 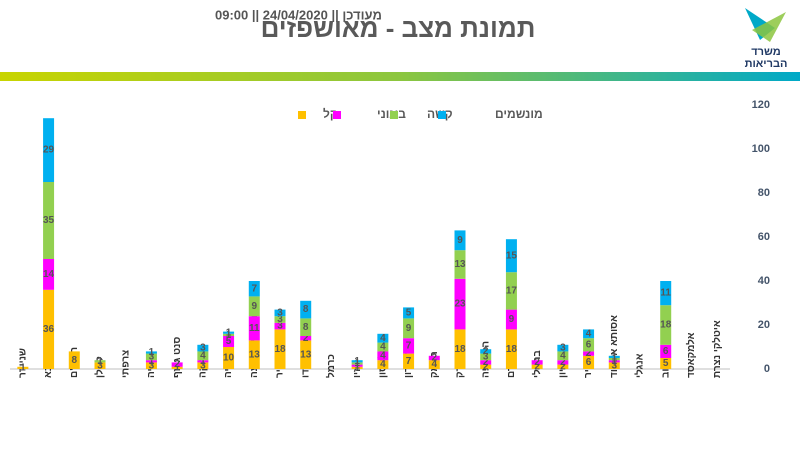 What do you see at coordinates (519, 114) in the screenshot?
I see `legend-label: מונשמים` at bounding box center [519, 114].